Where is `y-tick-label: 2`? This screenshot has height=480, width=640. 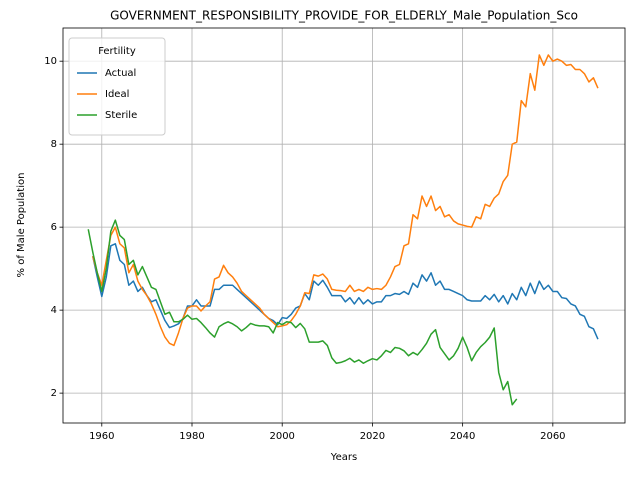 y-tick-label: 2 is located at coordinates (54, 393).